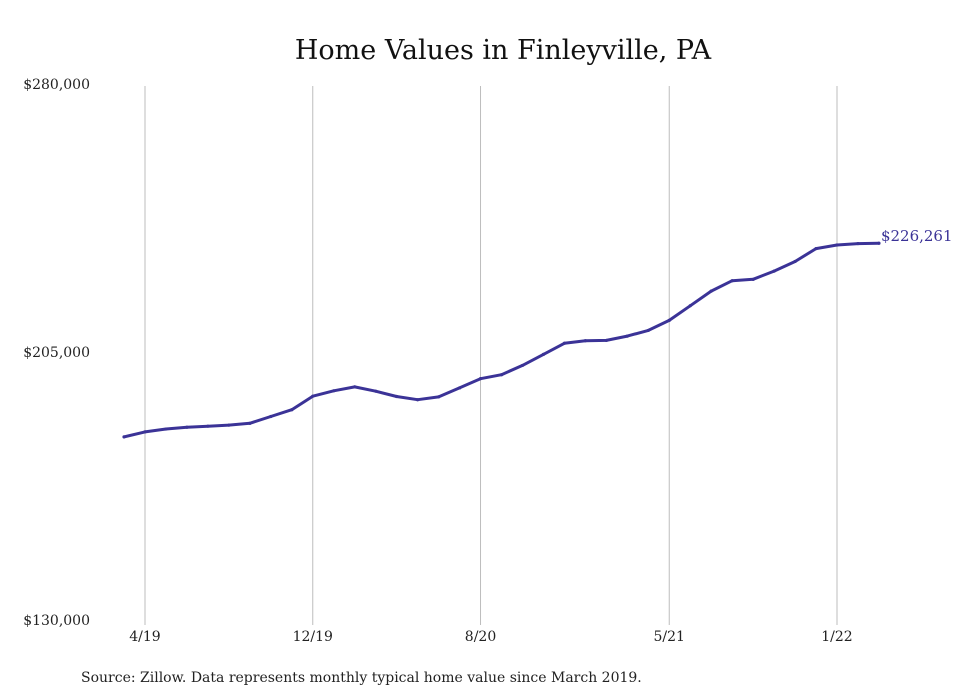  Describe the element at coordinates (480, 637) in the screenshot. I see `x-tick-label: 8/20` at that location.